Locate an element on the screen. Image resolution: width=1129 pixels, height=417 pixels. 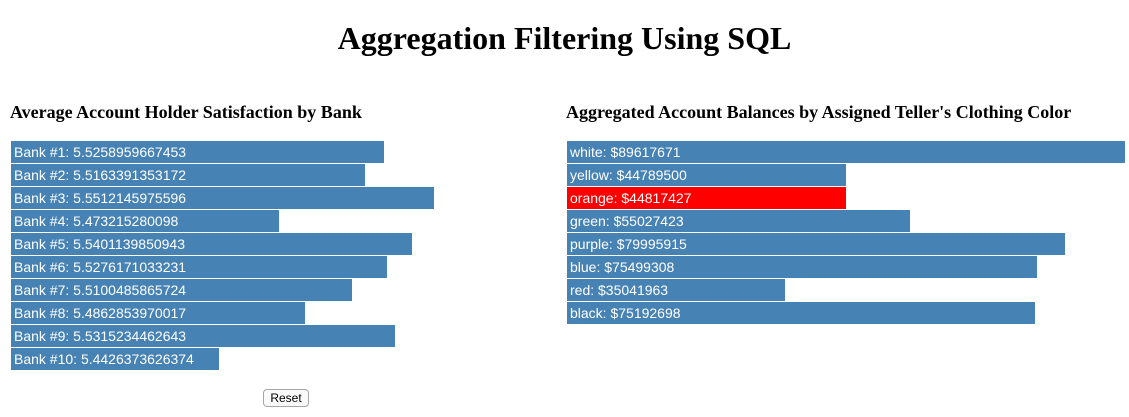
page-title: Aggregation Filtering Using SQL is located at coordinates (564, 38).